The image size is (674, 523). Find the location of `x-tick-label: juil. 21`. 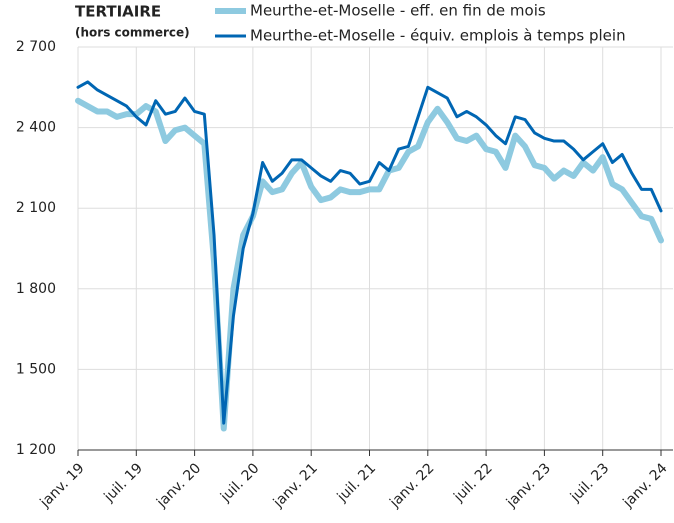

x-tick-label: juil. 21 is located at coordinates (356, 482).